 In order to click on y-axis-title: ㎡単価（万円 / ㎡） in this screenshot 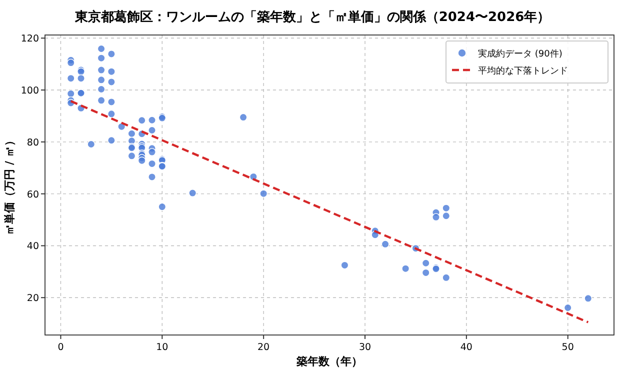, I will do `click(9, 185)`.